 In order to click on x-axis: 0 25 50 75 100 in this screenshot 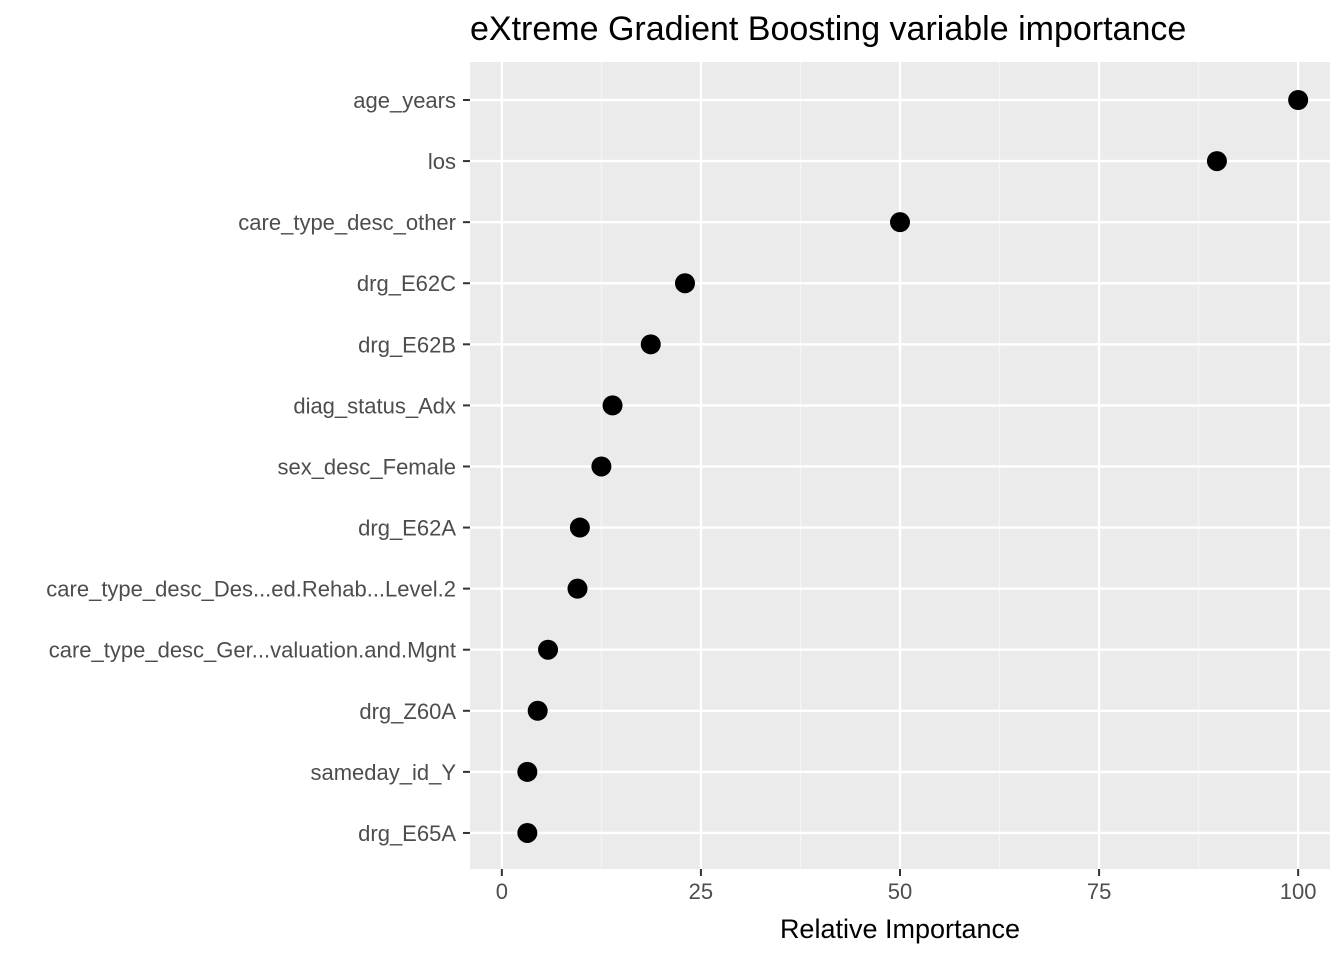, I will do `click(906, 886)`.